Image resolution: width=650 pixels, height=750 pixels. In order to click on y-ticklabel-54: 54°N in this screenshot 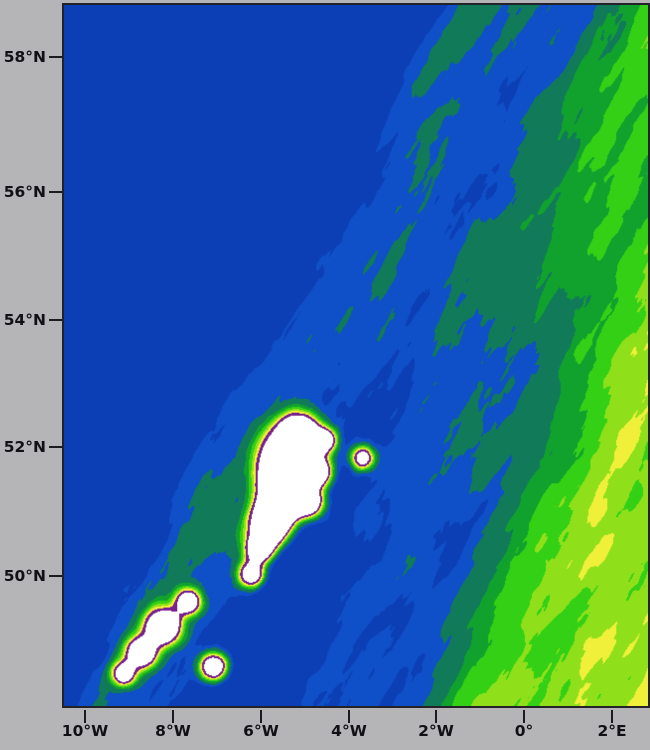, I will do `click(24, 320)`.